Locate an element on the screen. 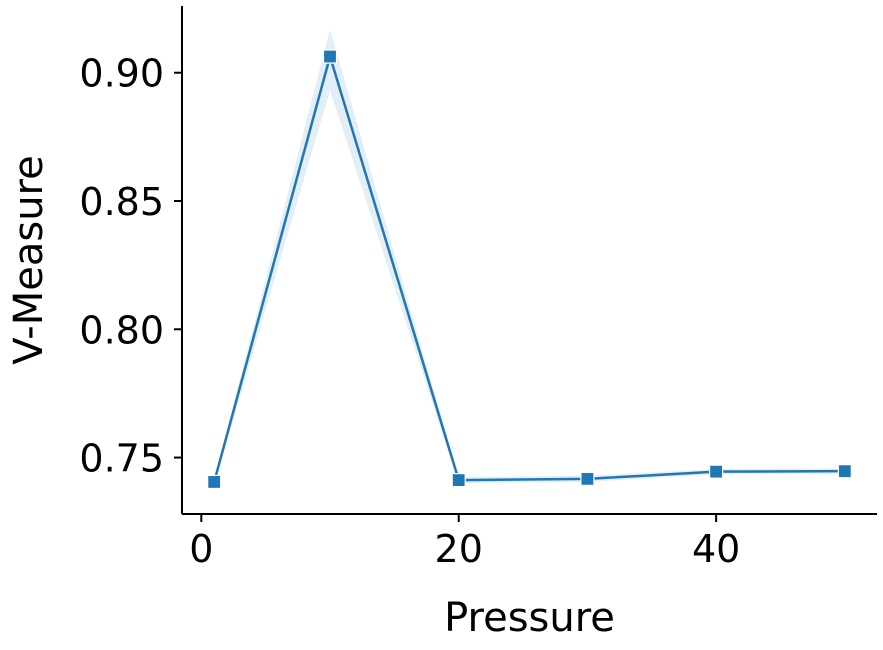 The image size is (883, 650). x-tick-label: 20 is located at coordinates (459, 549).